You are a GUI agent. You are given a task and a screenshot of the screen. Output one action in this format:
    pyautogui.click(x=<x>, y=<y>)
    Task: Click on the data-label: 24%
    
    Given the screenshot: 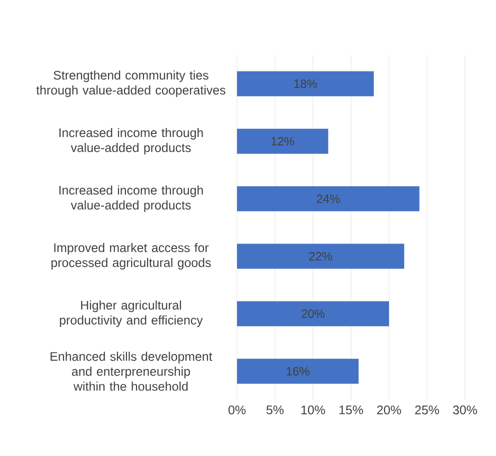 What is the action you would take?
    pyautogui.click(x=328, y=198)
    